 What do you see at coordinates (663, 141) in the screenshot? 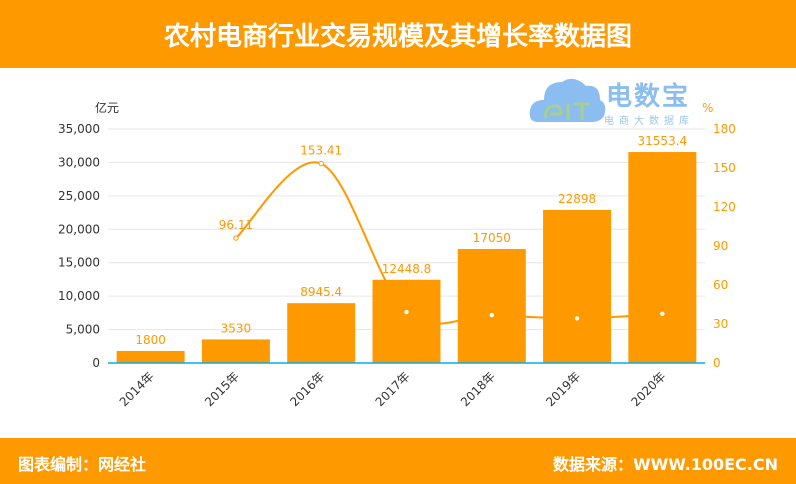
I see `bar-value-label: 31553.4` at bounding box center [663, 141].